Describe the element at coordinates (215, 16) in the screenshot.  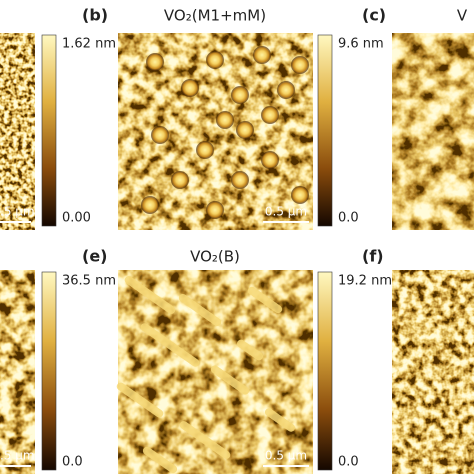
I see `panel-title: VO₂(M1+mM)` at that location.